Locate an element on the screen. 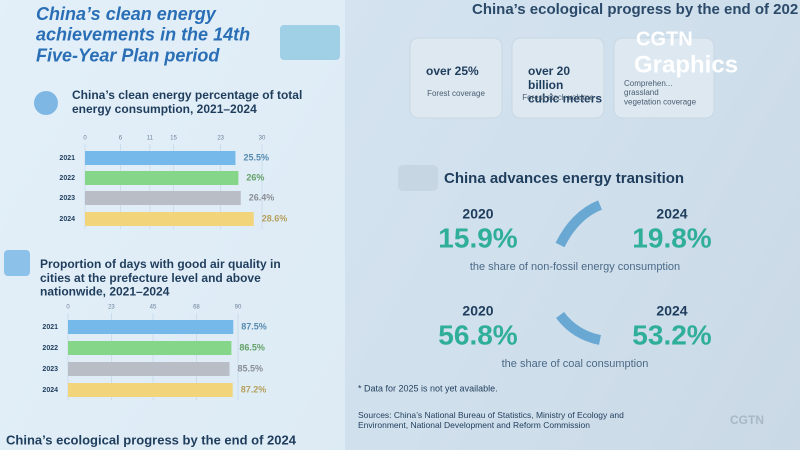 This screenshot has width=800, height=450. value-label: 26.4% is located at coordinates (262, 197).